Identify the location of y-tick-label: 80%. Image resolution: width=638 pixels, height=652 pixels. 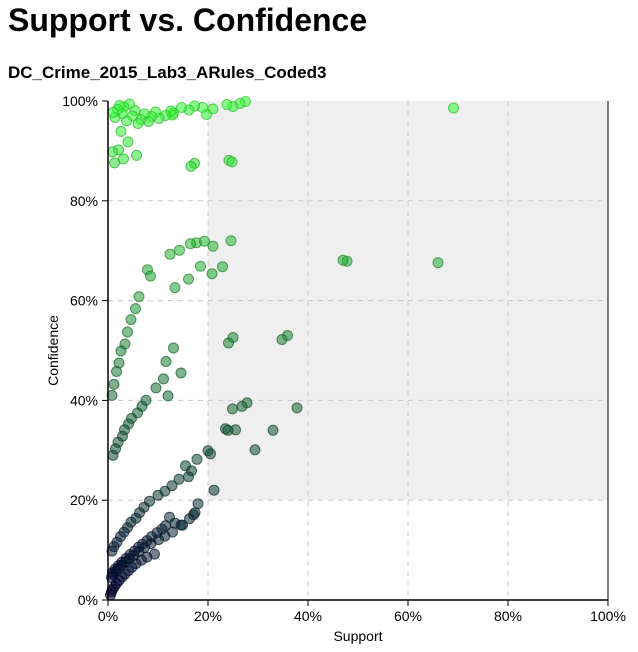
(84, 201).